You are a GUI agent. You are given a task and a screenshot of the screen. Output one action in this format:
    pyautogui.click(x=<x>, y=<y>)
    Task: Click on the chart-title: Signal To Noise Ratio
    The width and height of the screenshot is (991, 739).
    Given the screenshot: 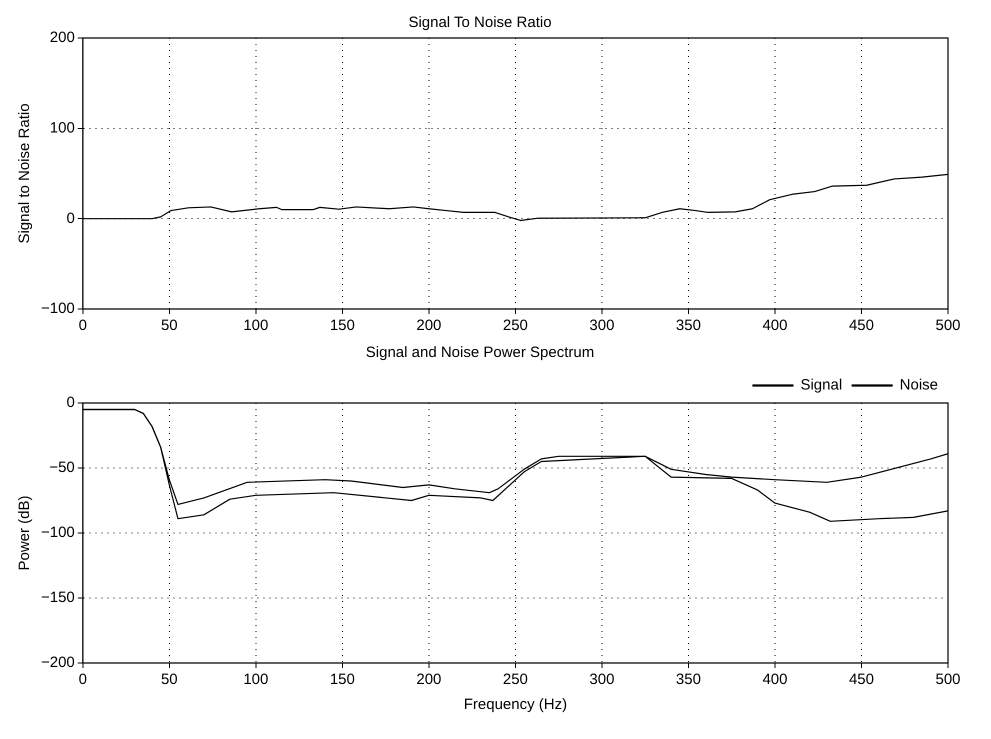 What is the action you would take?
    pyautogui.click(x=480, y=23)
    